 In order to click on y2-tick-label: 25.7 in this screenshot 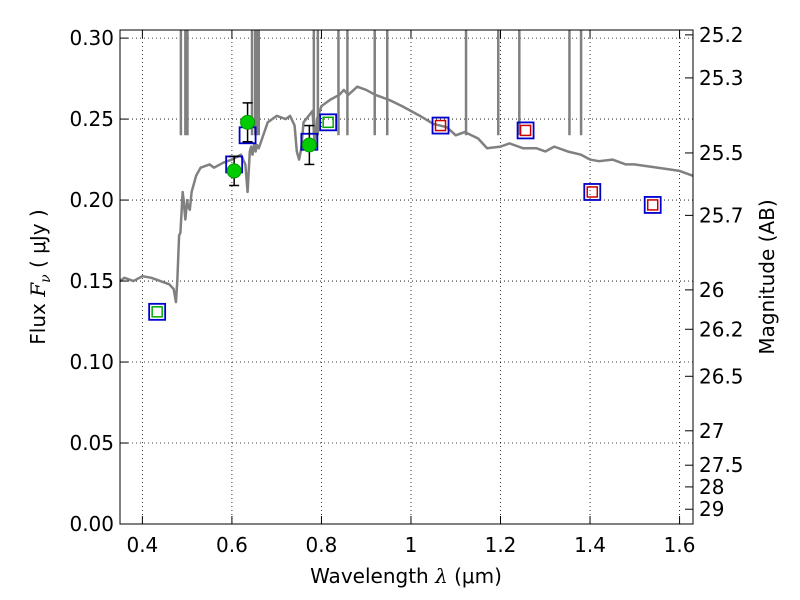, I will do `click(721, 215)`.